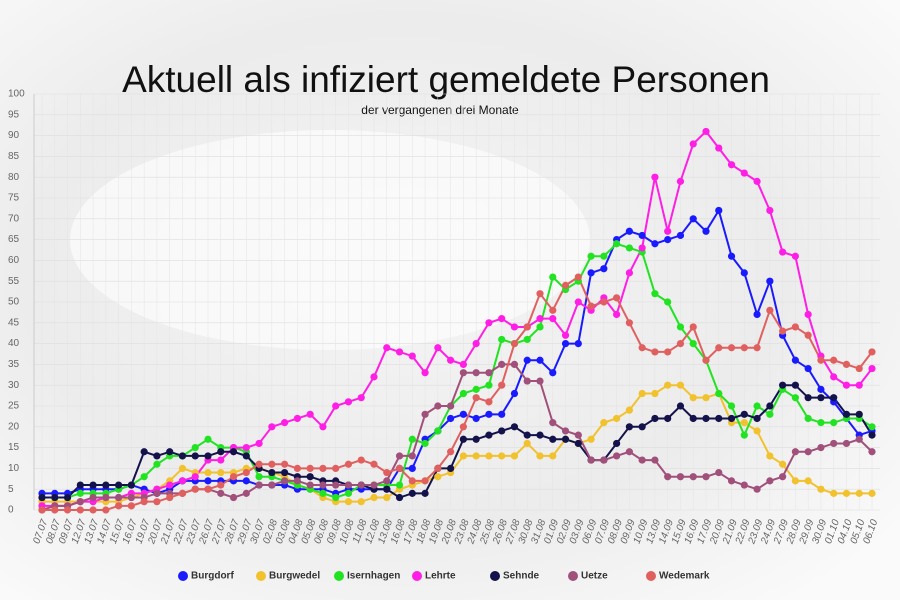 This screenshot has height=600, width=900. I want to click on y-tick-label: 90, so click(14, 135).